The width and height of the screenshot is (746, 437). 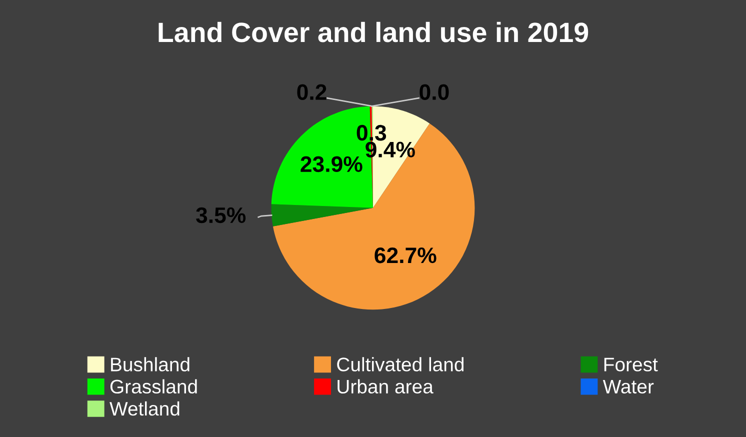 What do you see at coordinates (311, 92) in the screenshot?
I see `data-label: 0.2` at bounding box center [311, 92].